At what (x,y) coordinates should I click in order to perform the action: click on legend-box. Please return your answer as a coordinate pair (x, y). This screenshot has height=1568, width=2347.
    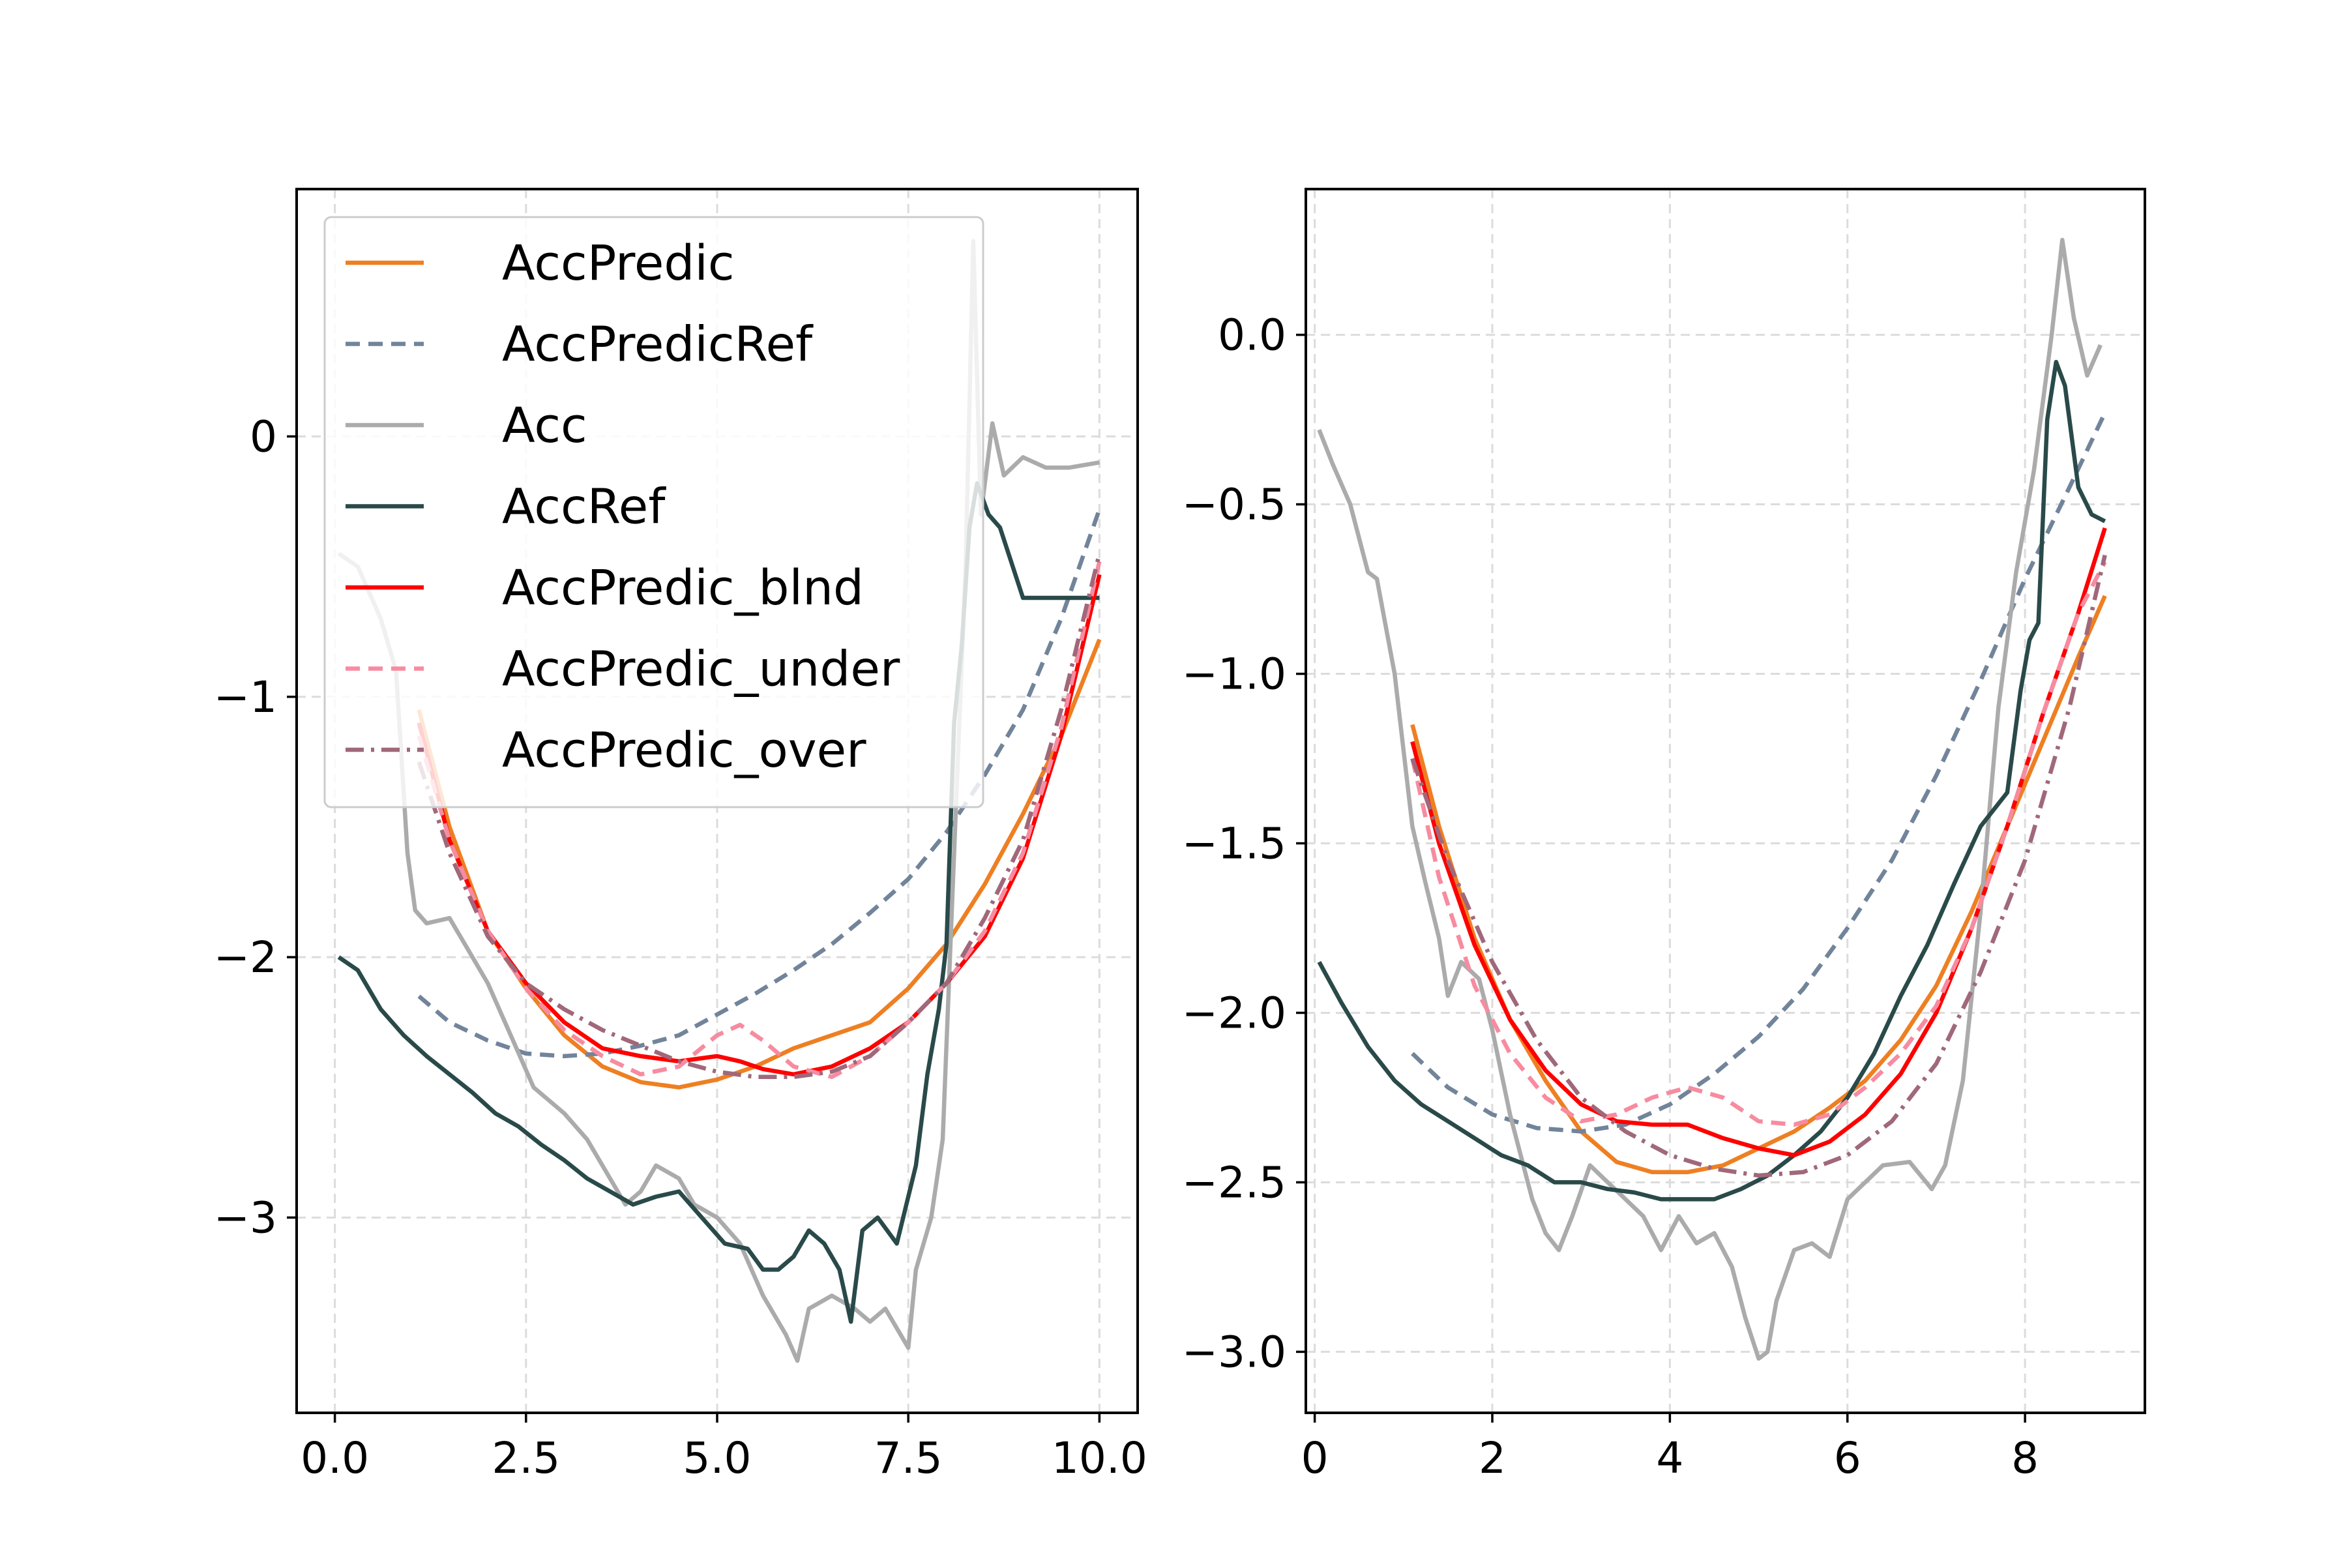
    Looking at the image, I should click on (653, 512).